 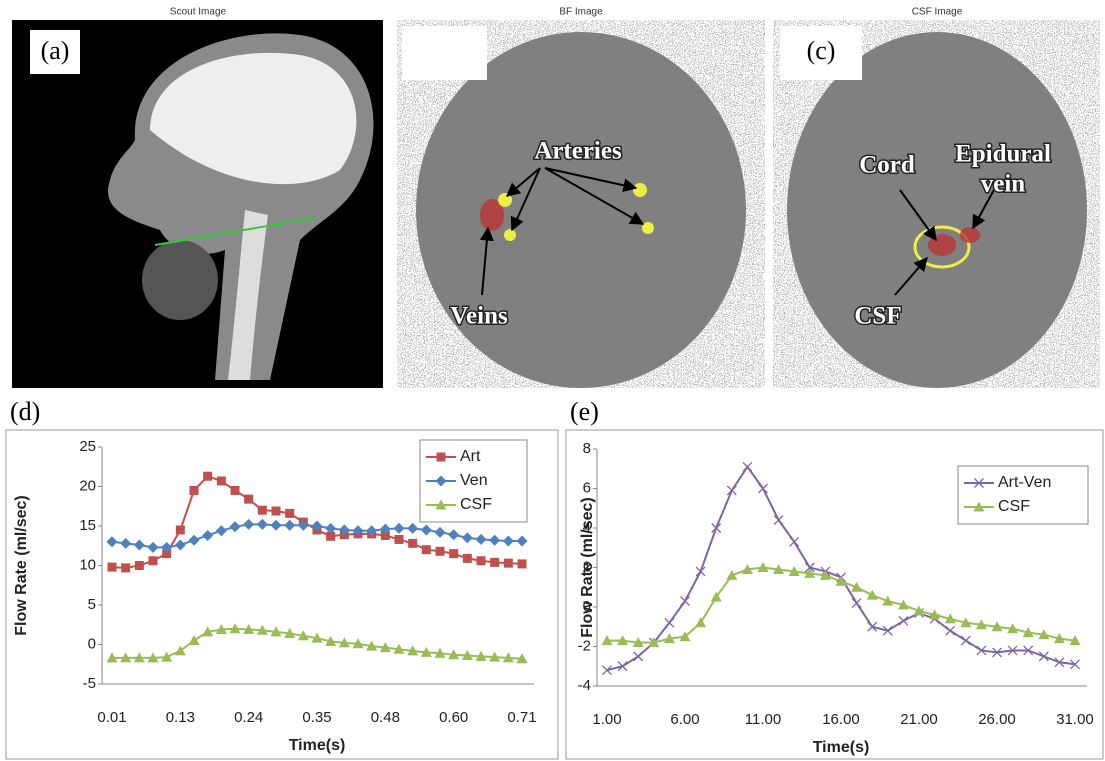 What do you see at coordinates (821, 50) in the screenshot?
I see `panel-label: (c)` at bounding box center [821, 50].